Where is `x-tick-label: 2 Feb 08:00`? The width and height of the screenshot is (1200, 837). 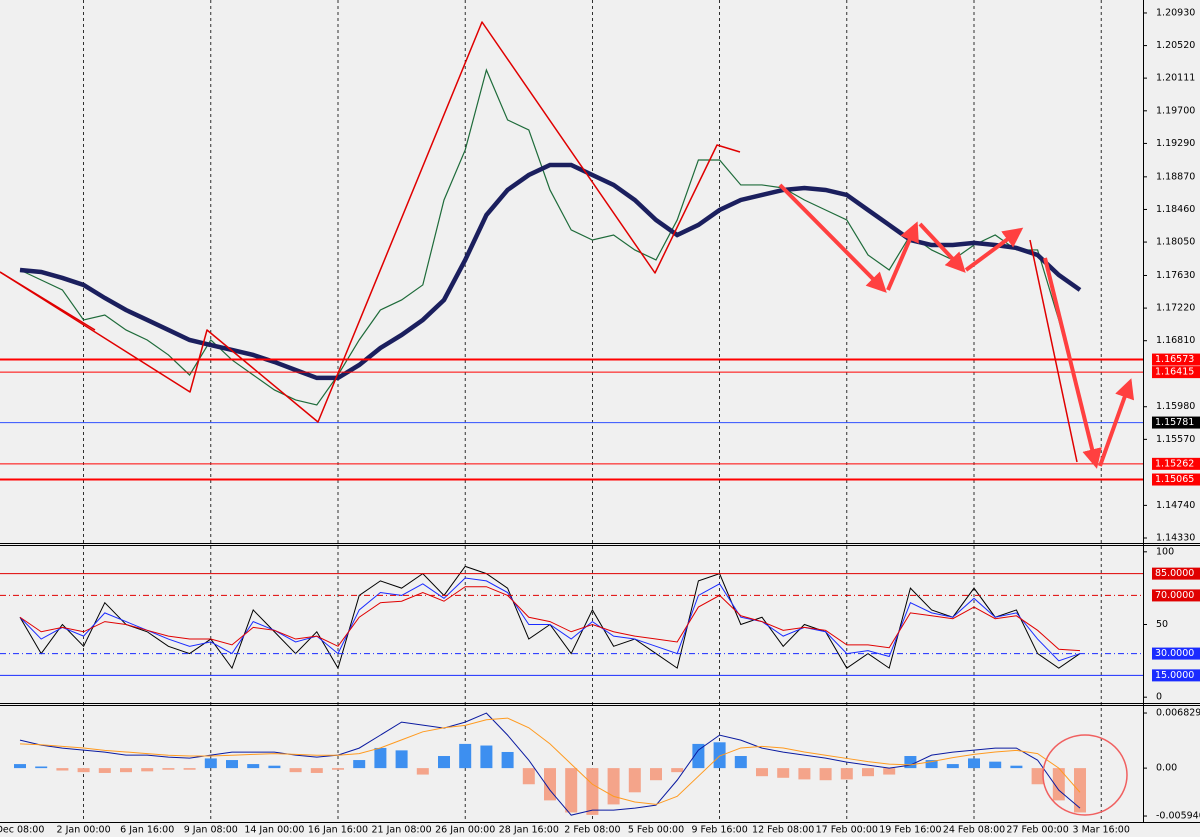
x-tick-label: 2 Feb 08:00 is located at coordinates (592, 830).